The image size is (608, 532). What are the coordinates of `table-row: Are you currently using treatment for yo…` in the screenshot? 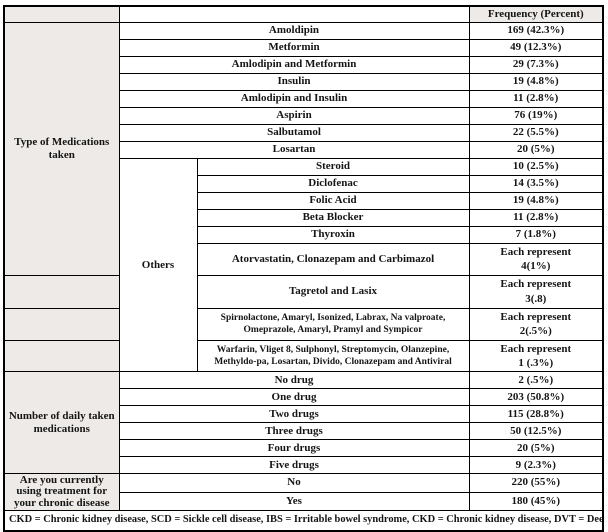 It's located at (303, 492).